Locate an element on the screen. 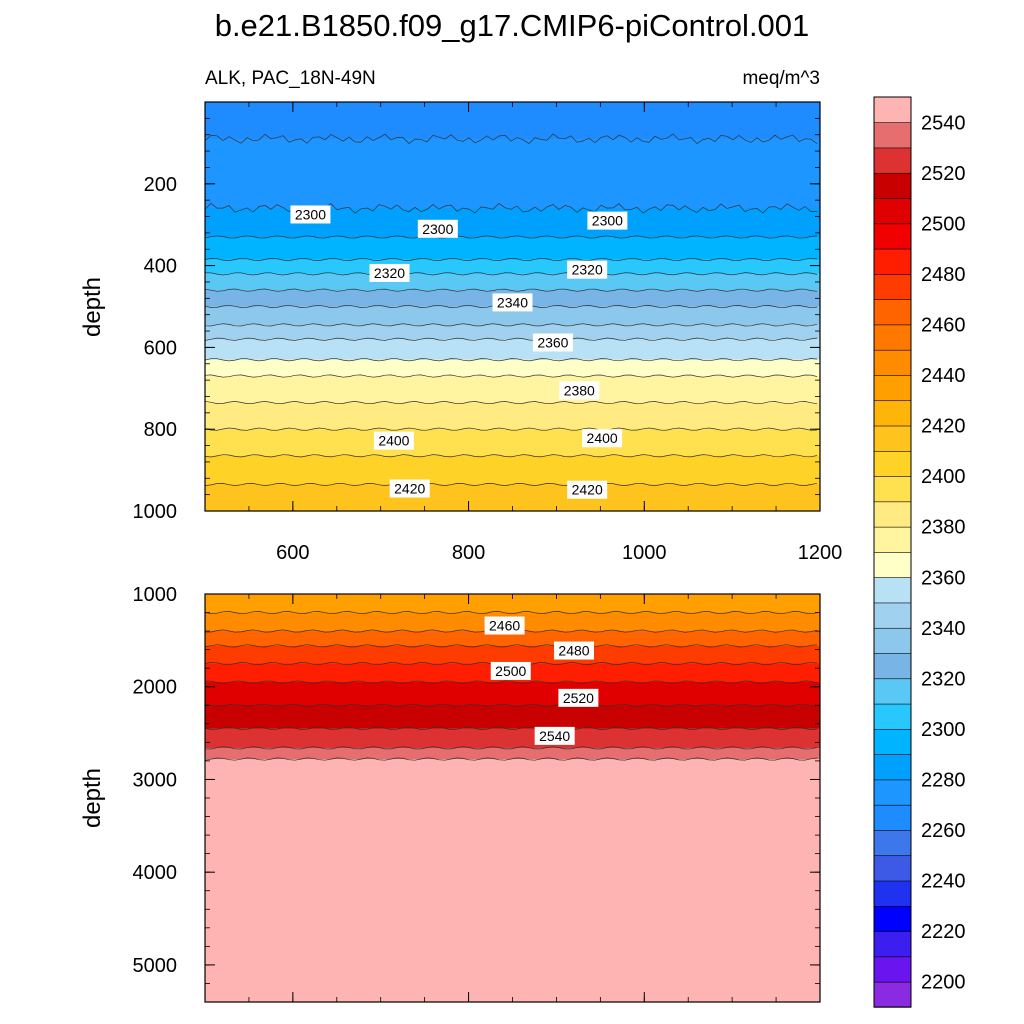  top-contour-label-text-3: 2320 is located at coordinates (389, 273).